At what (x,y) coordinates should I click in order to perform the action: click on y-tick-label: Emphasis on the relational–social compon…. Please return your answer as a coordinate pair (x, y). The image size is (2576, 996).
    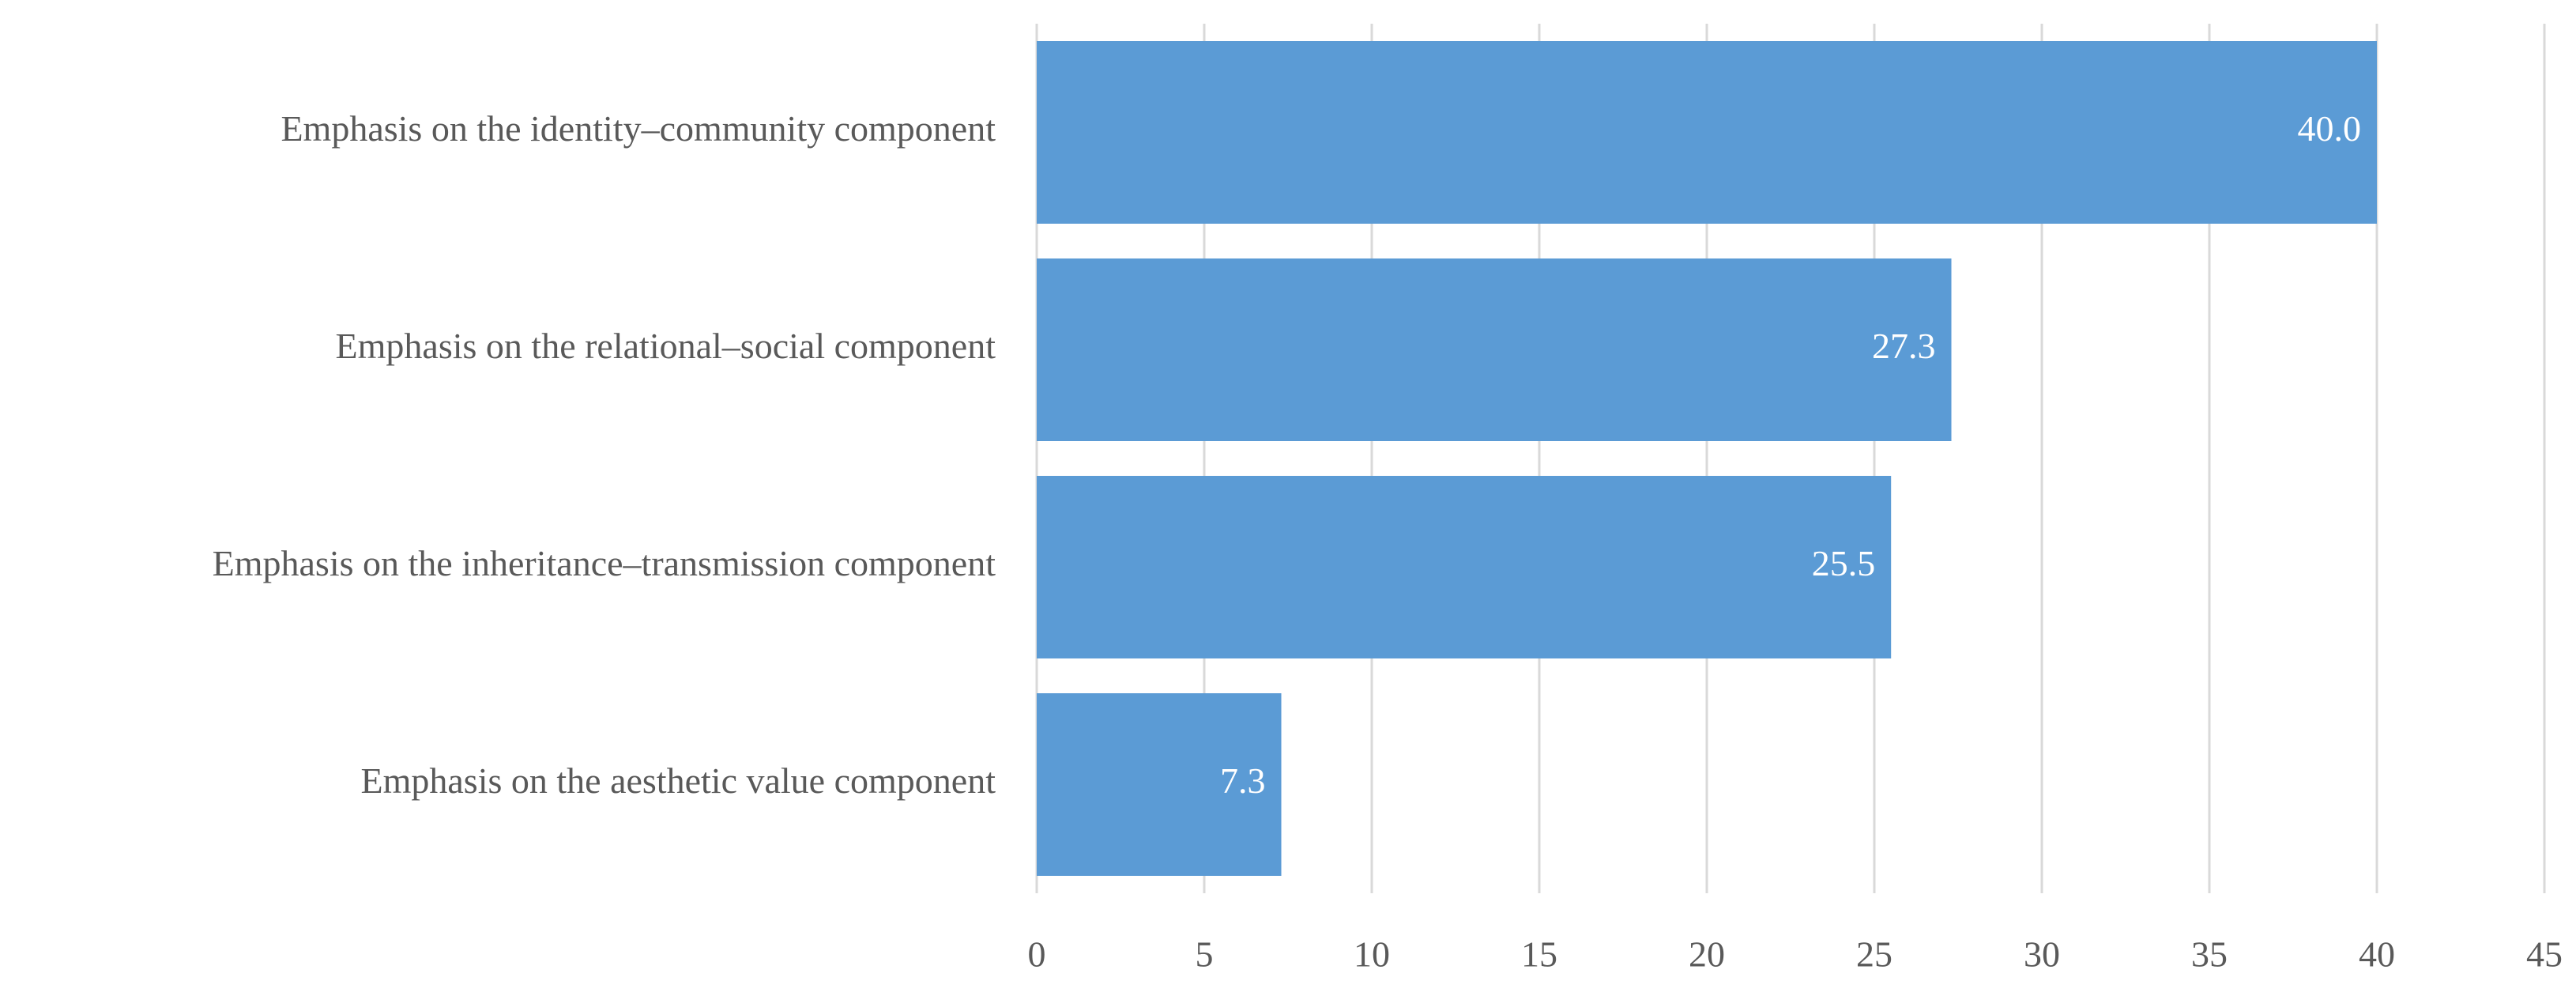
    Looking at the image, I should click on (666, 346).